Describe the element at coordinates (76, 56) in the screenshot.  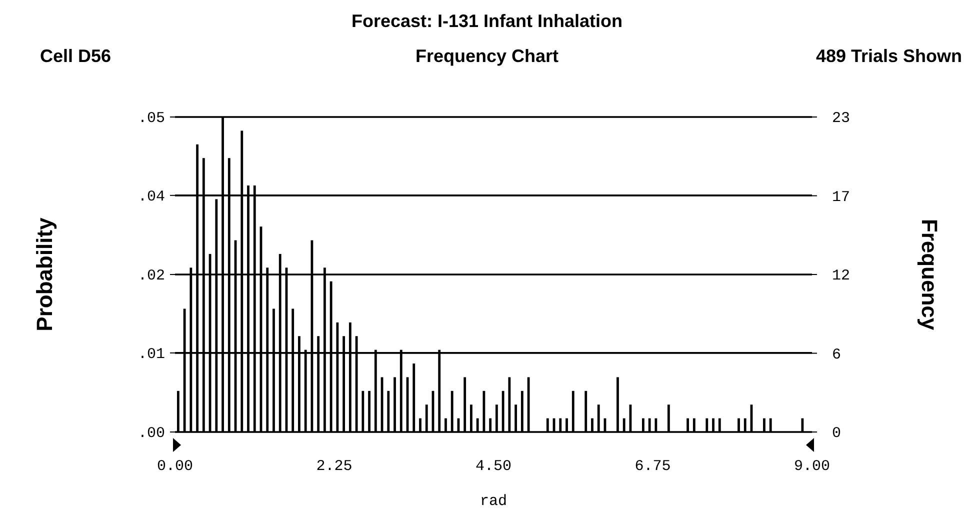
I see `text: Cell D56` at that location.